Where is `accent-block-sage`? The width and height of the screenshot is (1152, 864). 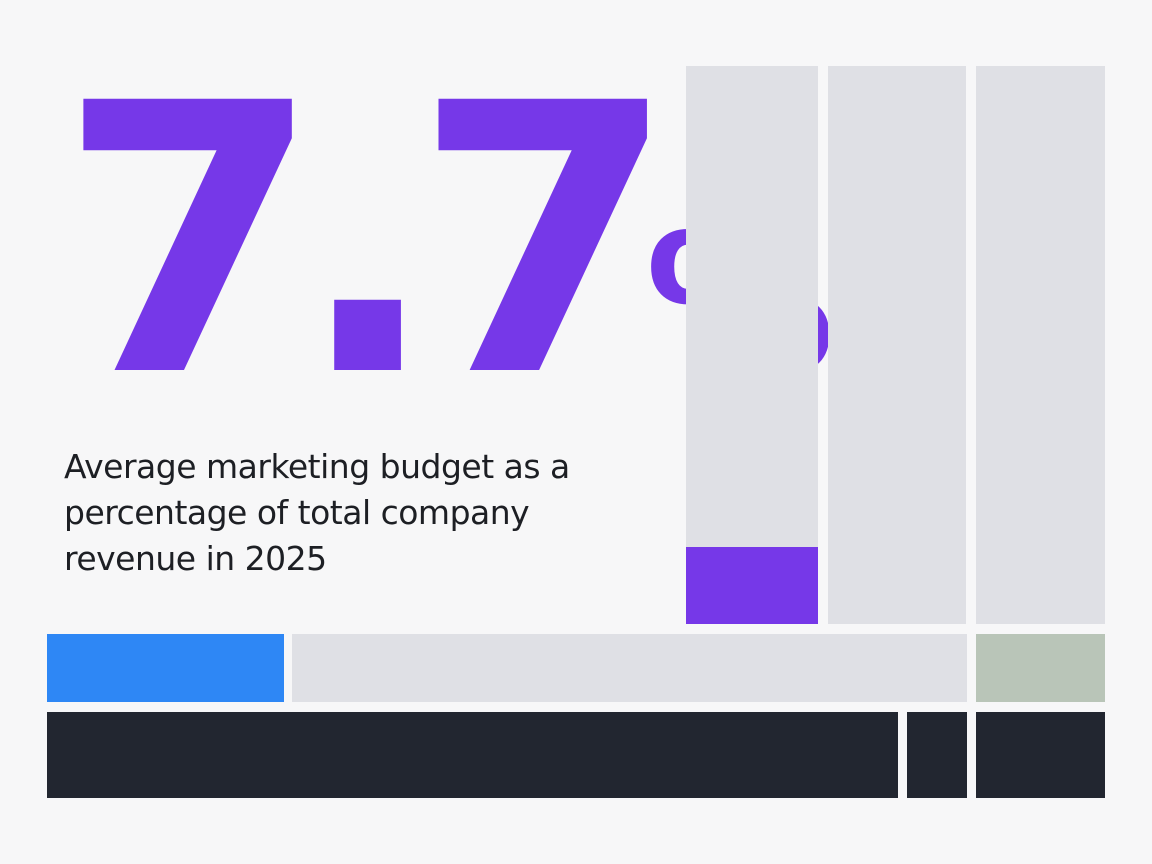 accent-block-sage is located at coordinates (1040, 668).